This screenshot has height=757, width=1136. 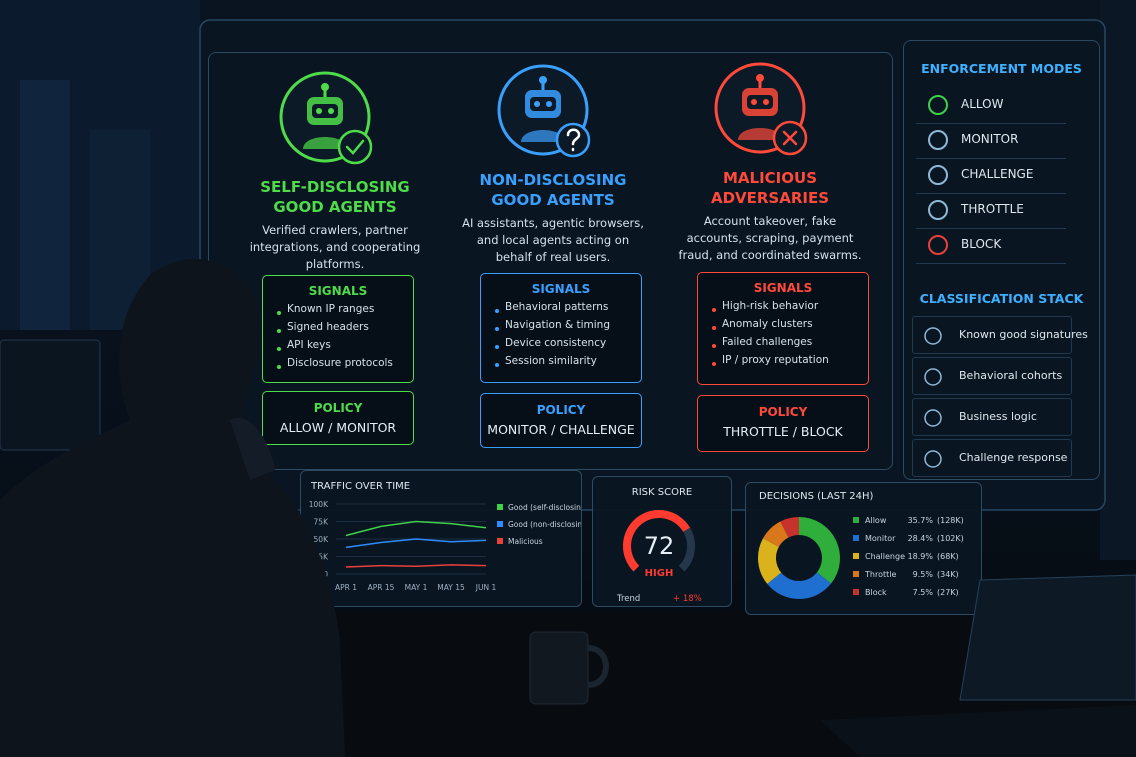 What do you see at coordinates (338, 408) in the screenshot?
I see `policy-title: POLICY` at bounding box center [338, 408].